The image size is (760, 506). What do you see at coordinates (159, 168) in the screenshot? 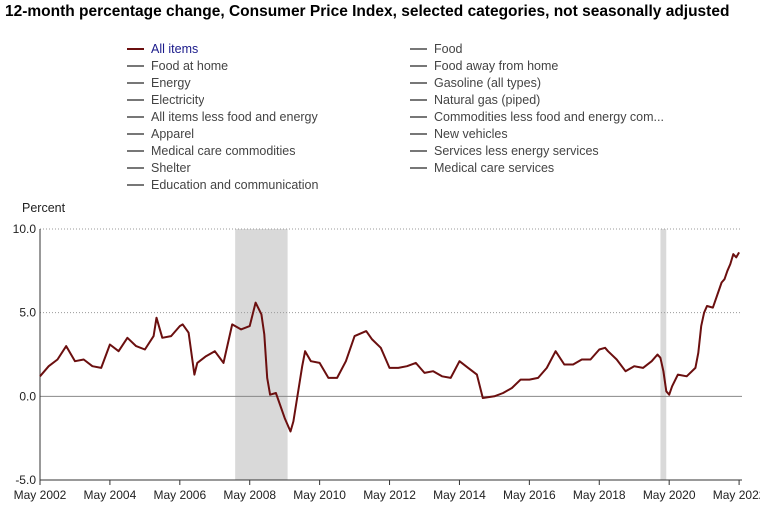
I see `legend-item-shelter: Shelter` at bounding box center [159, 168].